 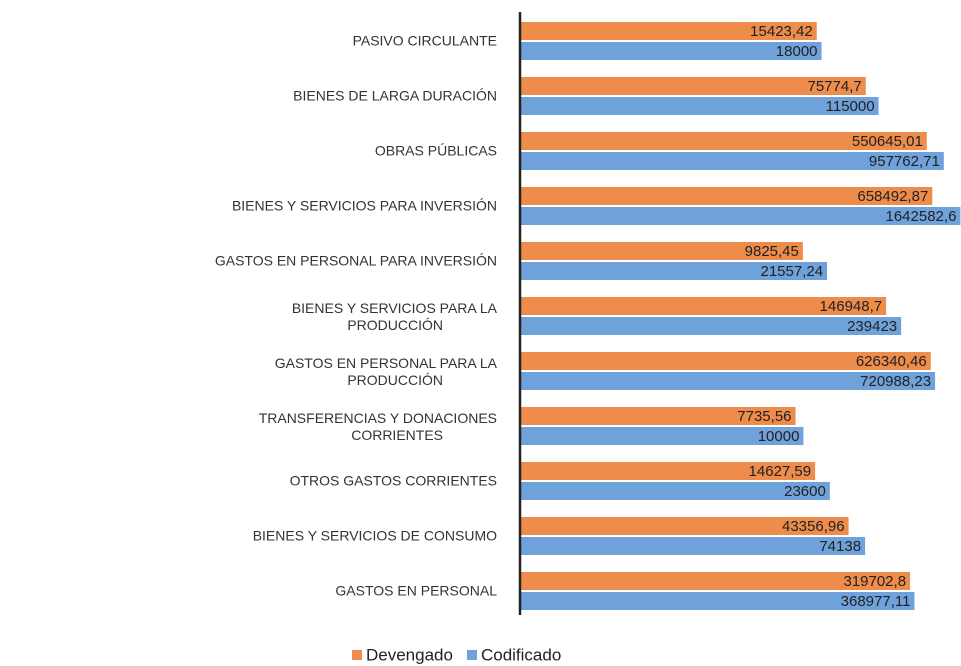 What do you see at coordinates (813, 526) in the screenshot?
I see `data-label: 43356,96` at bounding box center [813, 526].